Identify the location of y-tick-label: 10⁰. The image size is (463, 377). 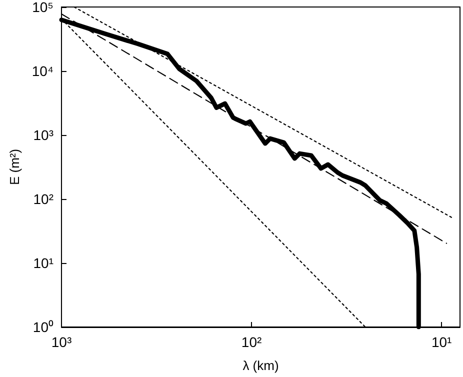
(43, 327).